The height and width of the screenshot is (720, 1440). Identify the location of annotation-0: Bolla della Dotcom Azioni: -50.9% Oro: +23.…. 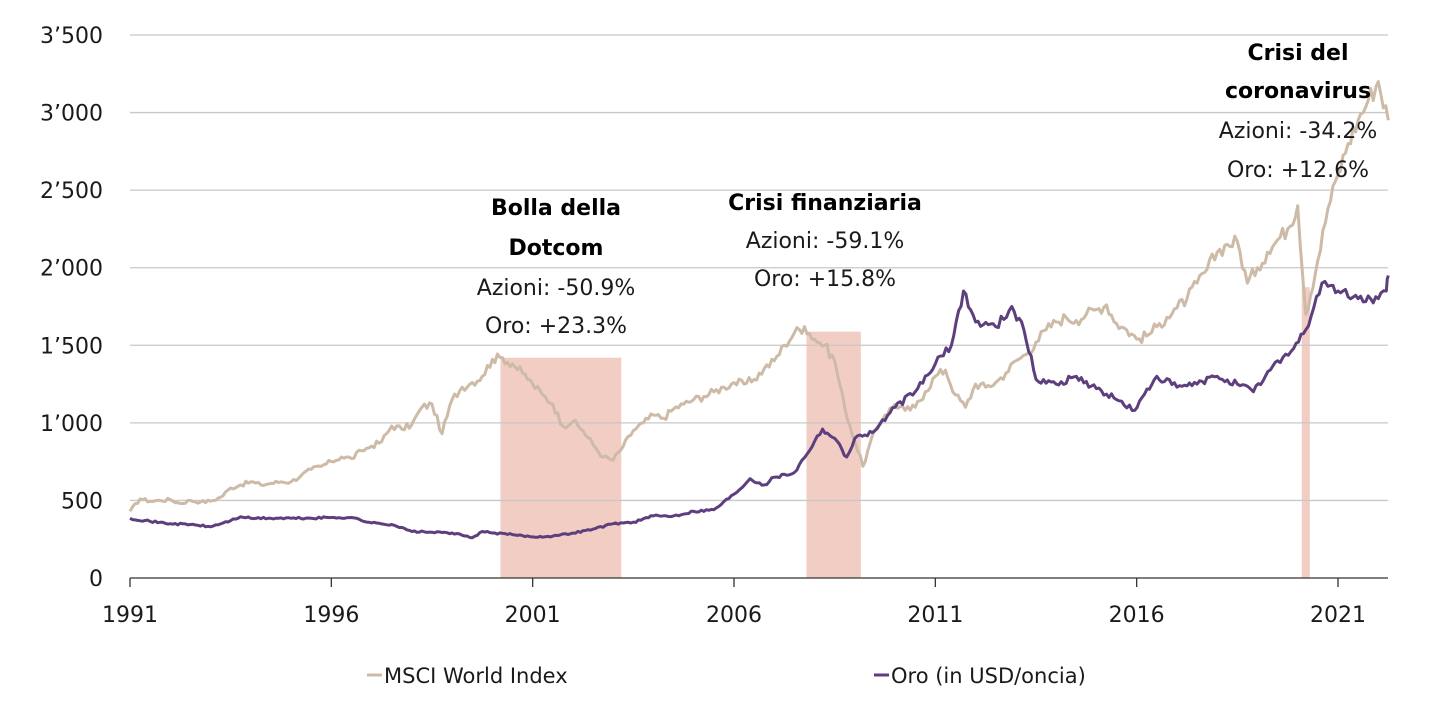
(556, 267).